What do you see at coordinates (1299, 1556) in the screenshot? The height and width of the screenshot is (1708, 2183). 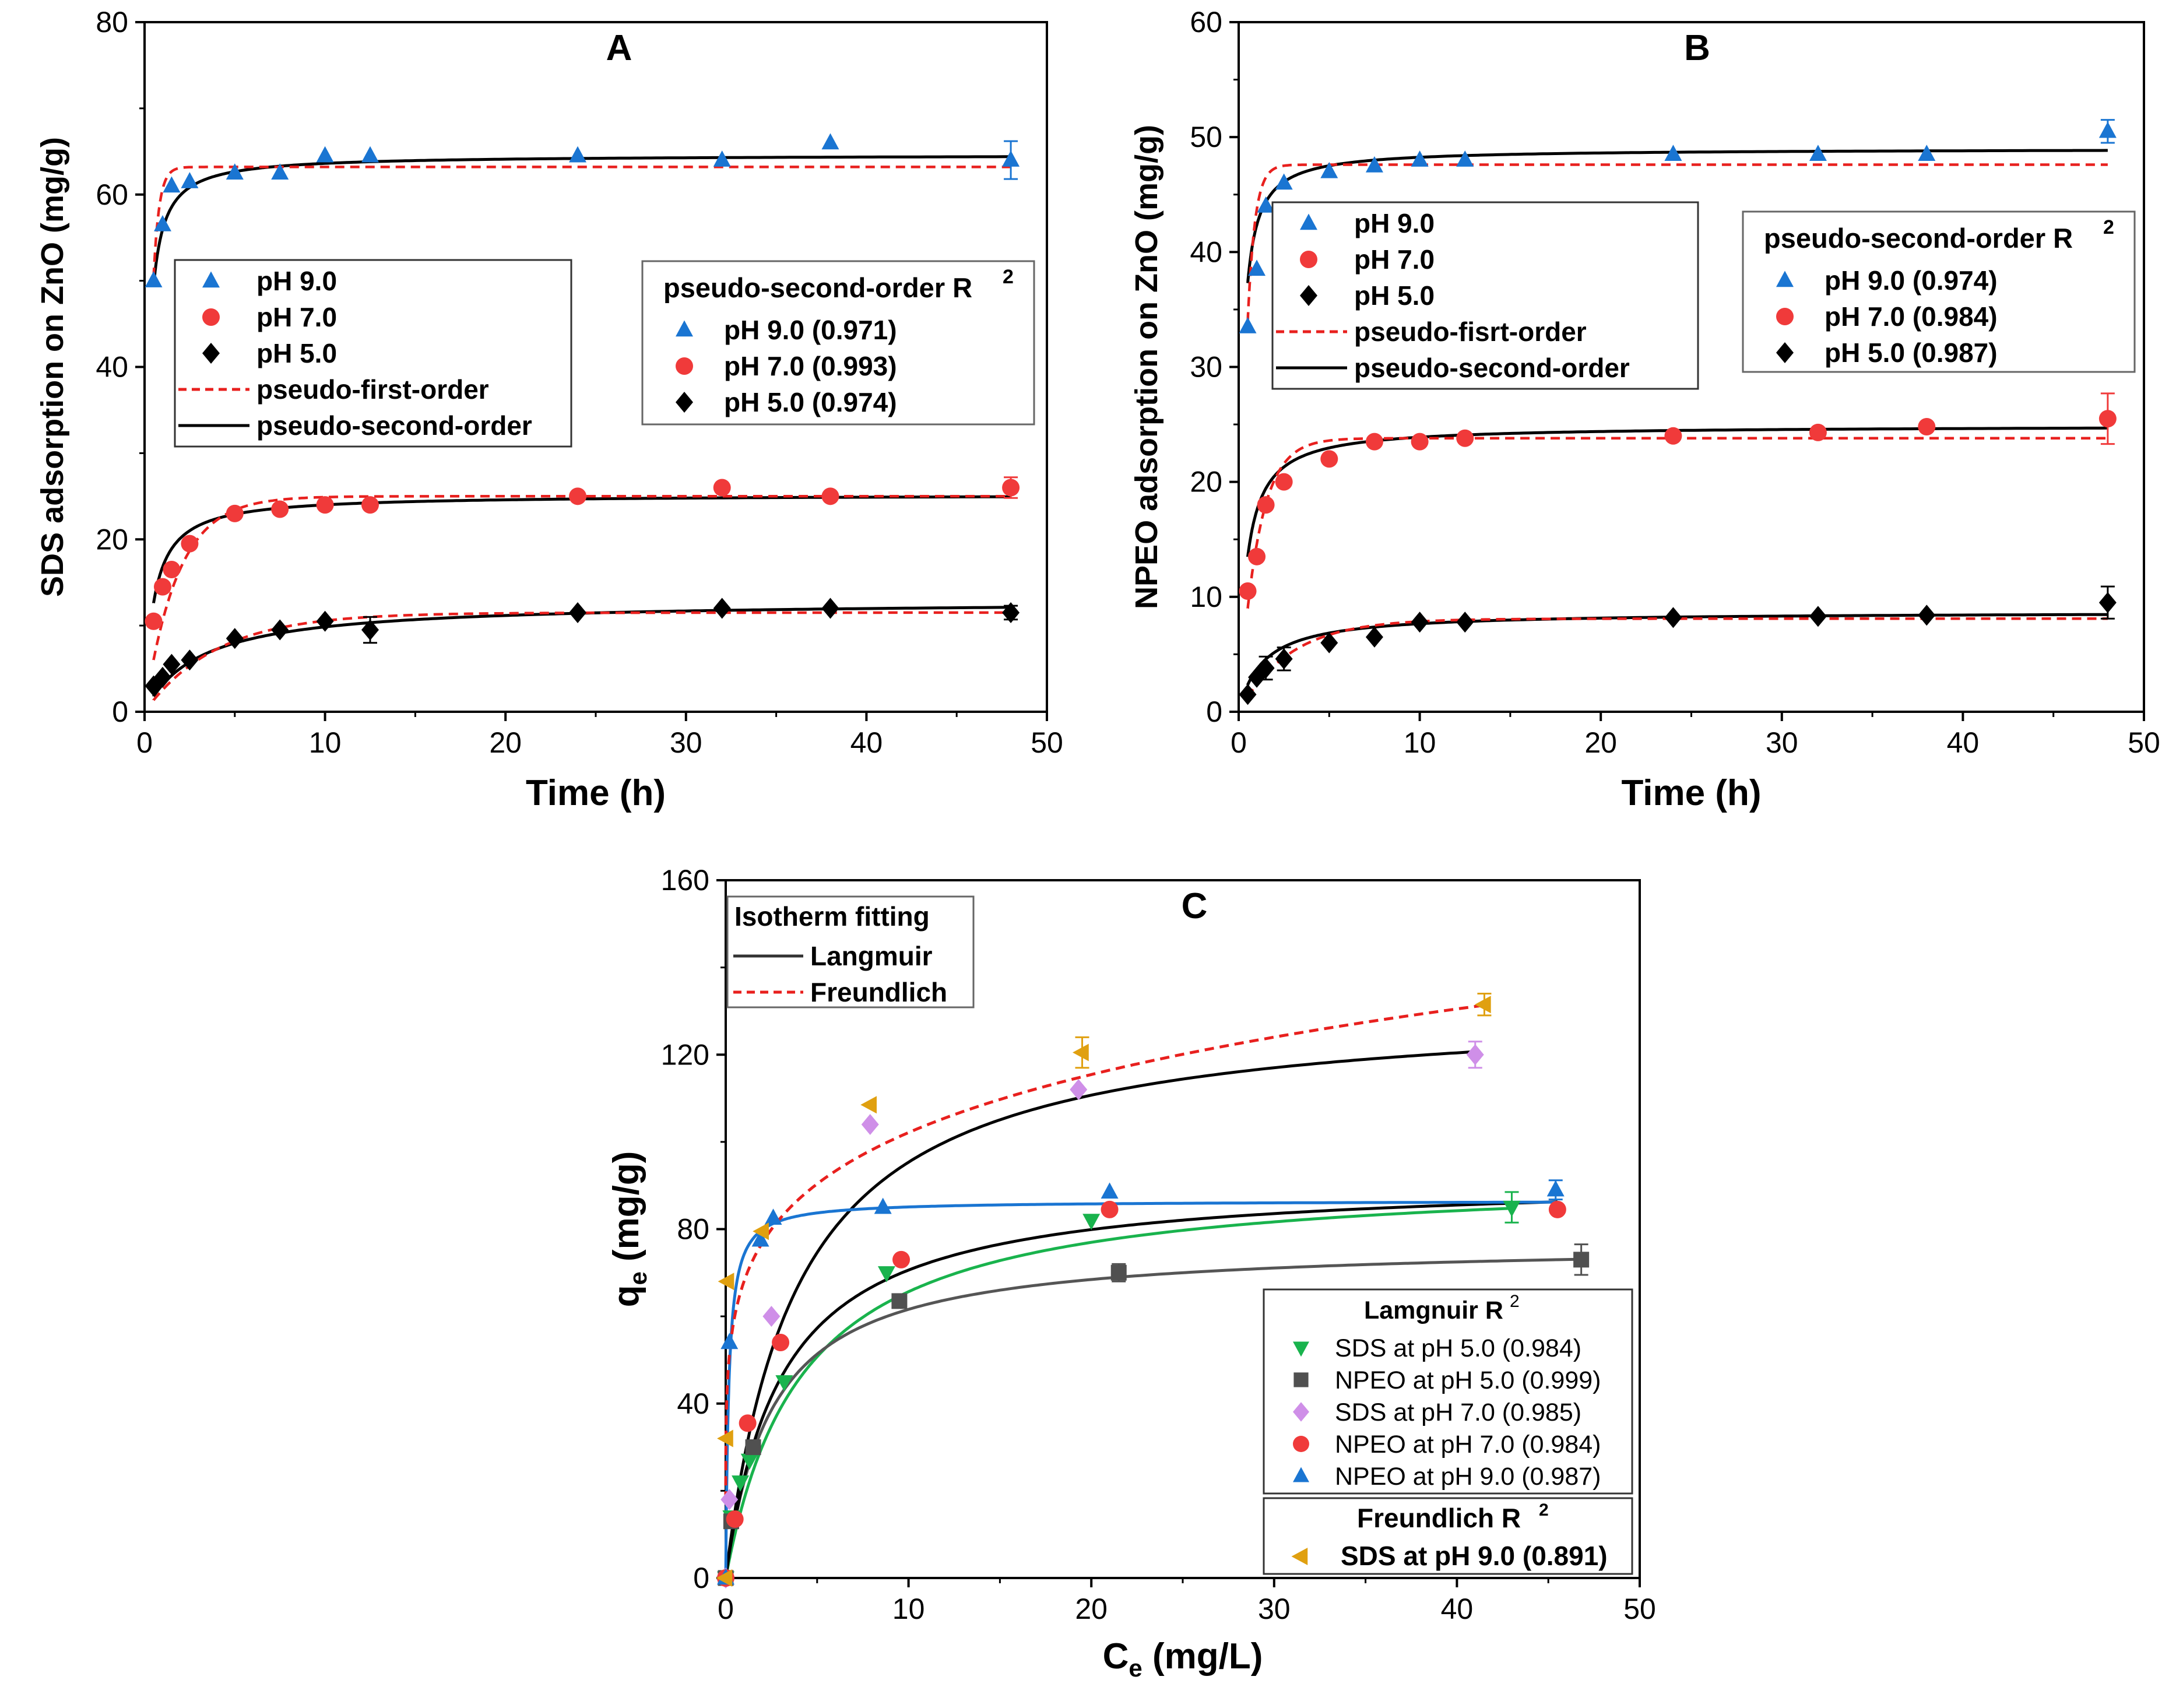 I see `freundlich-legend-swatch` at bounding box center [1299, 1556].